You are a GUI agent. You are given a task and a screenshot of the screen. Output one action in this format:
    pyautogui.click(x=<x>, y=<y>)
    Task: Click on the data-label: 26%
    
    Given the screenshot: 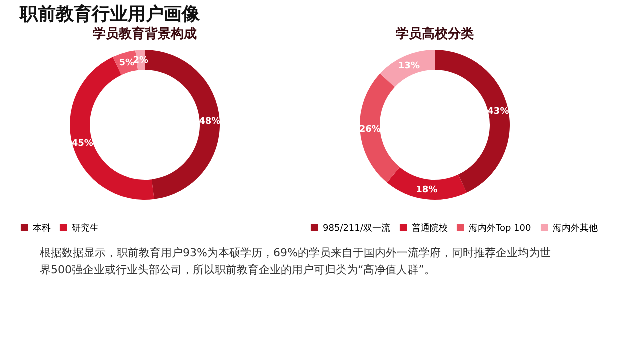 What is the action you would take?
    pyautogui.click(x=370, y=130)
    